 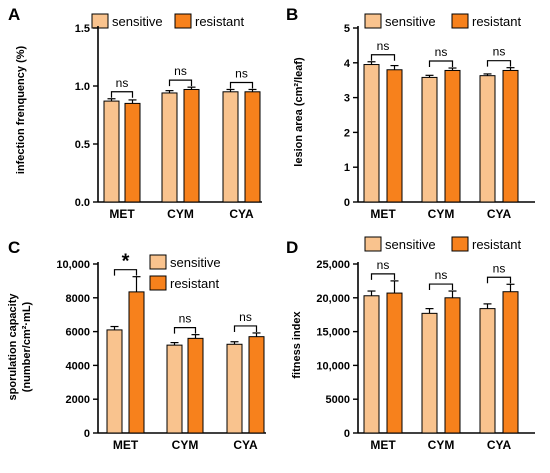 What do you see at coordinates (14, 247) in the screenshot?
I see `panel-letter-c: C` at bounding box center [14, 247].